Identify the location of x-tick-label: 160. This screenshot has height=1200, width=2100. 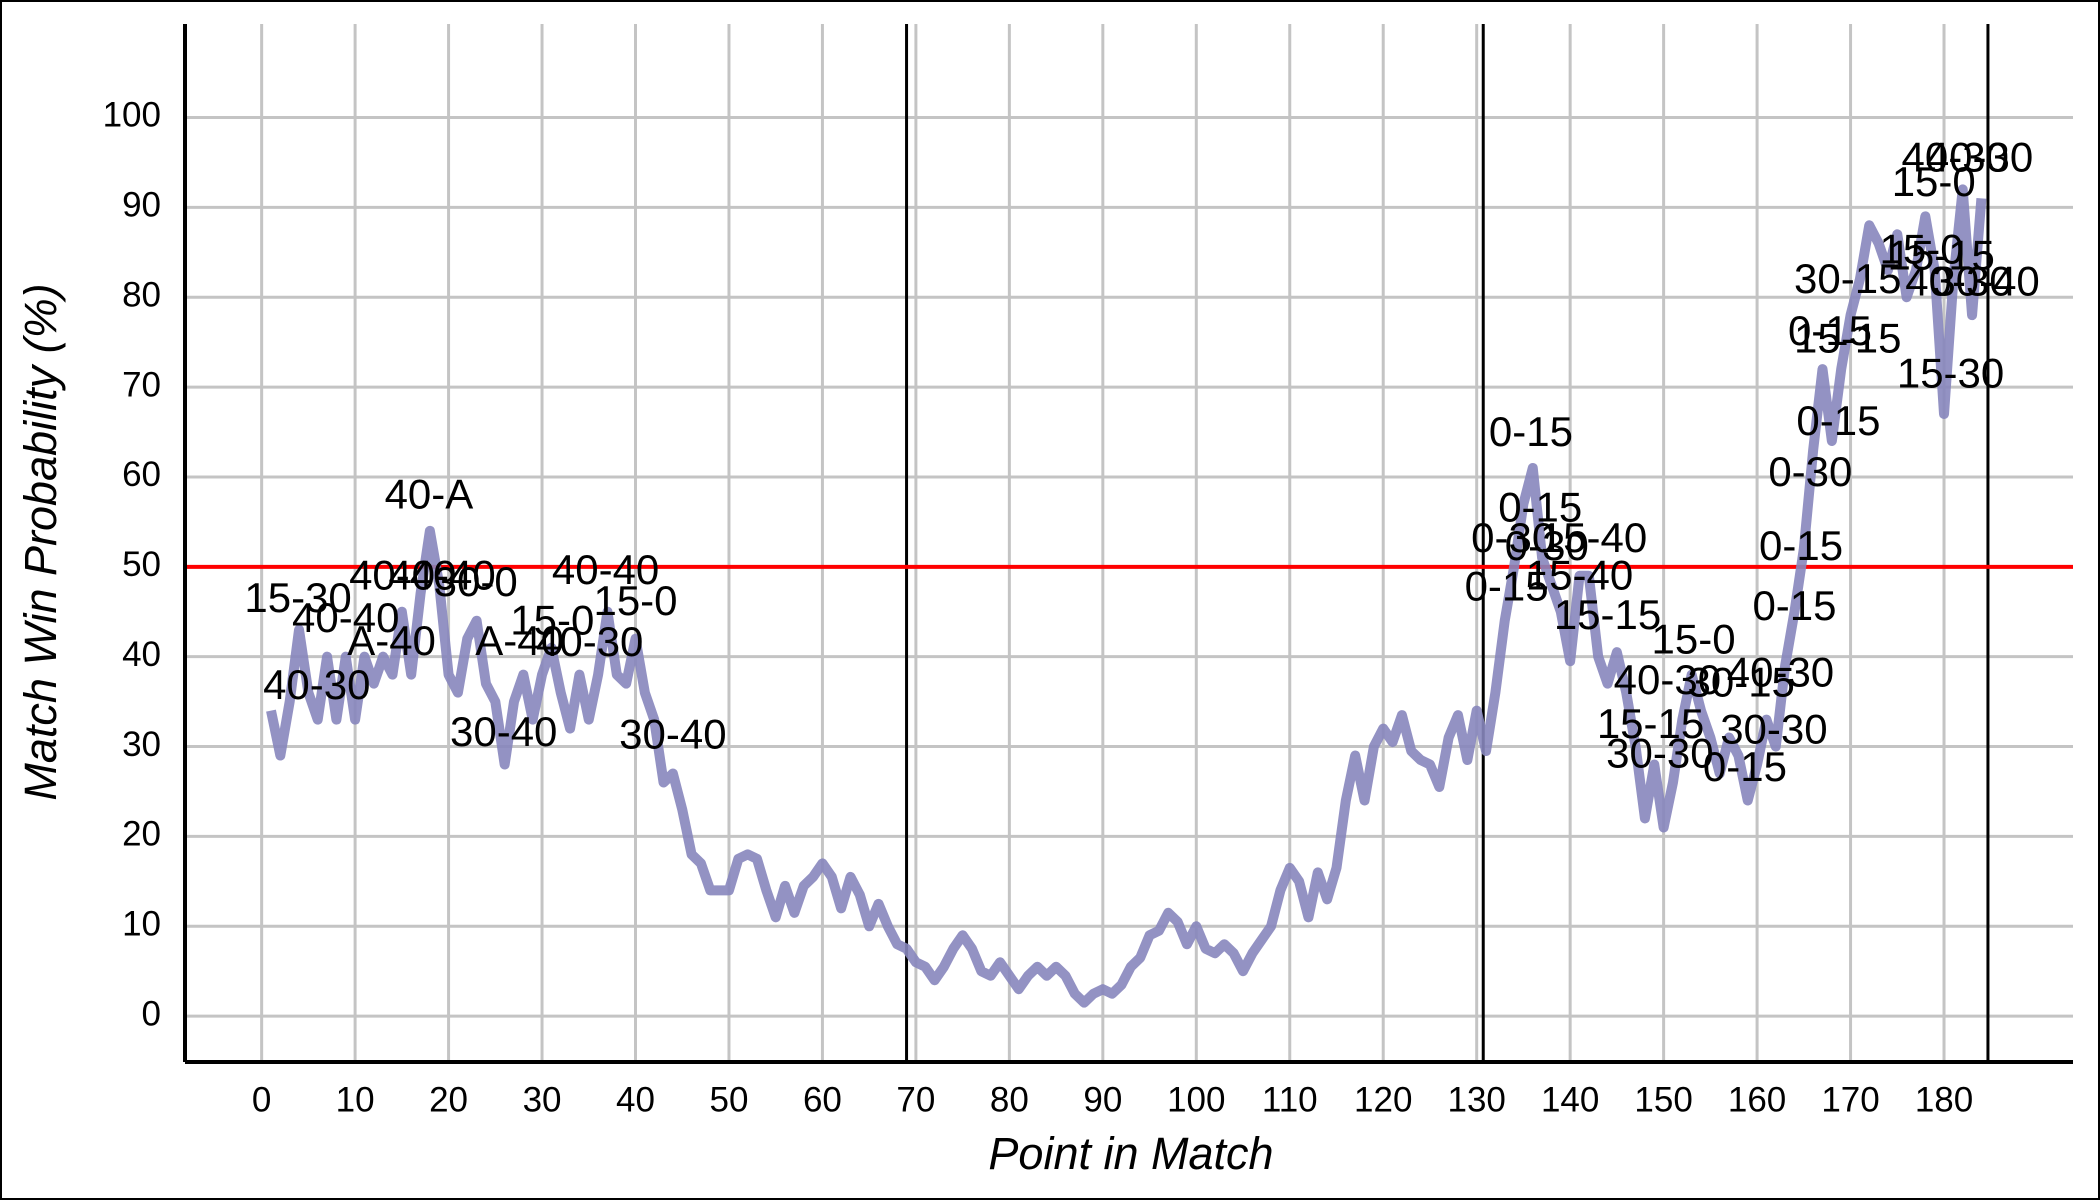
(1757, 1099).